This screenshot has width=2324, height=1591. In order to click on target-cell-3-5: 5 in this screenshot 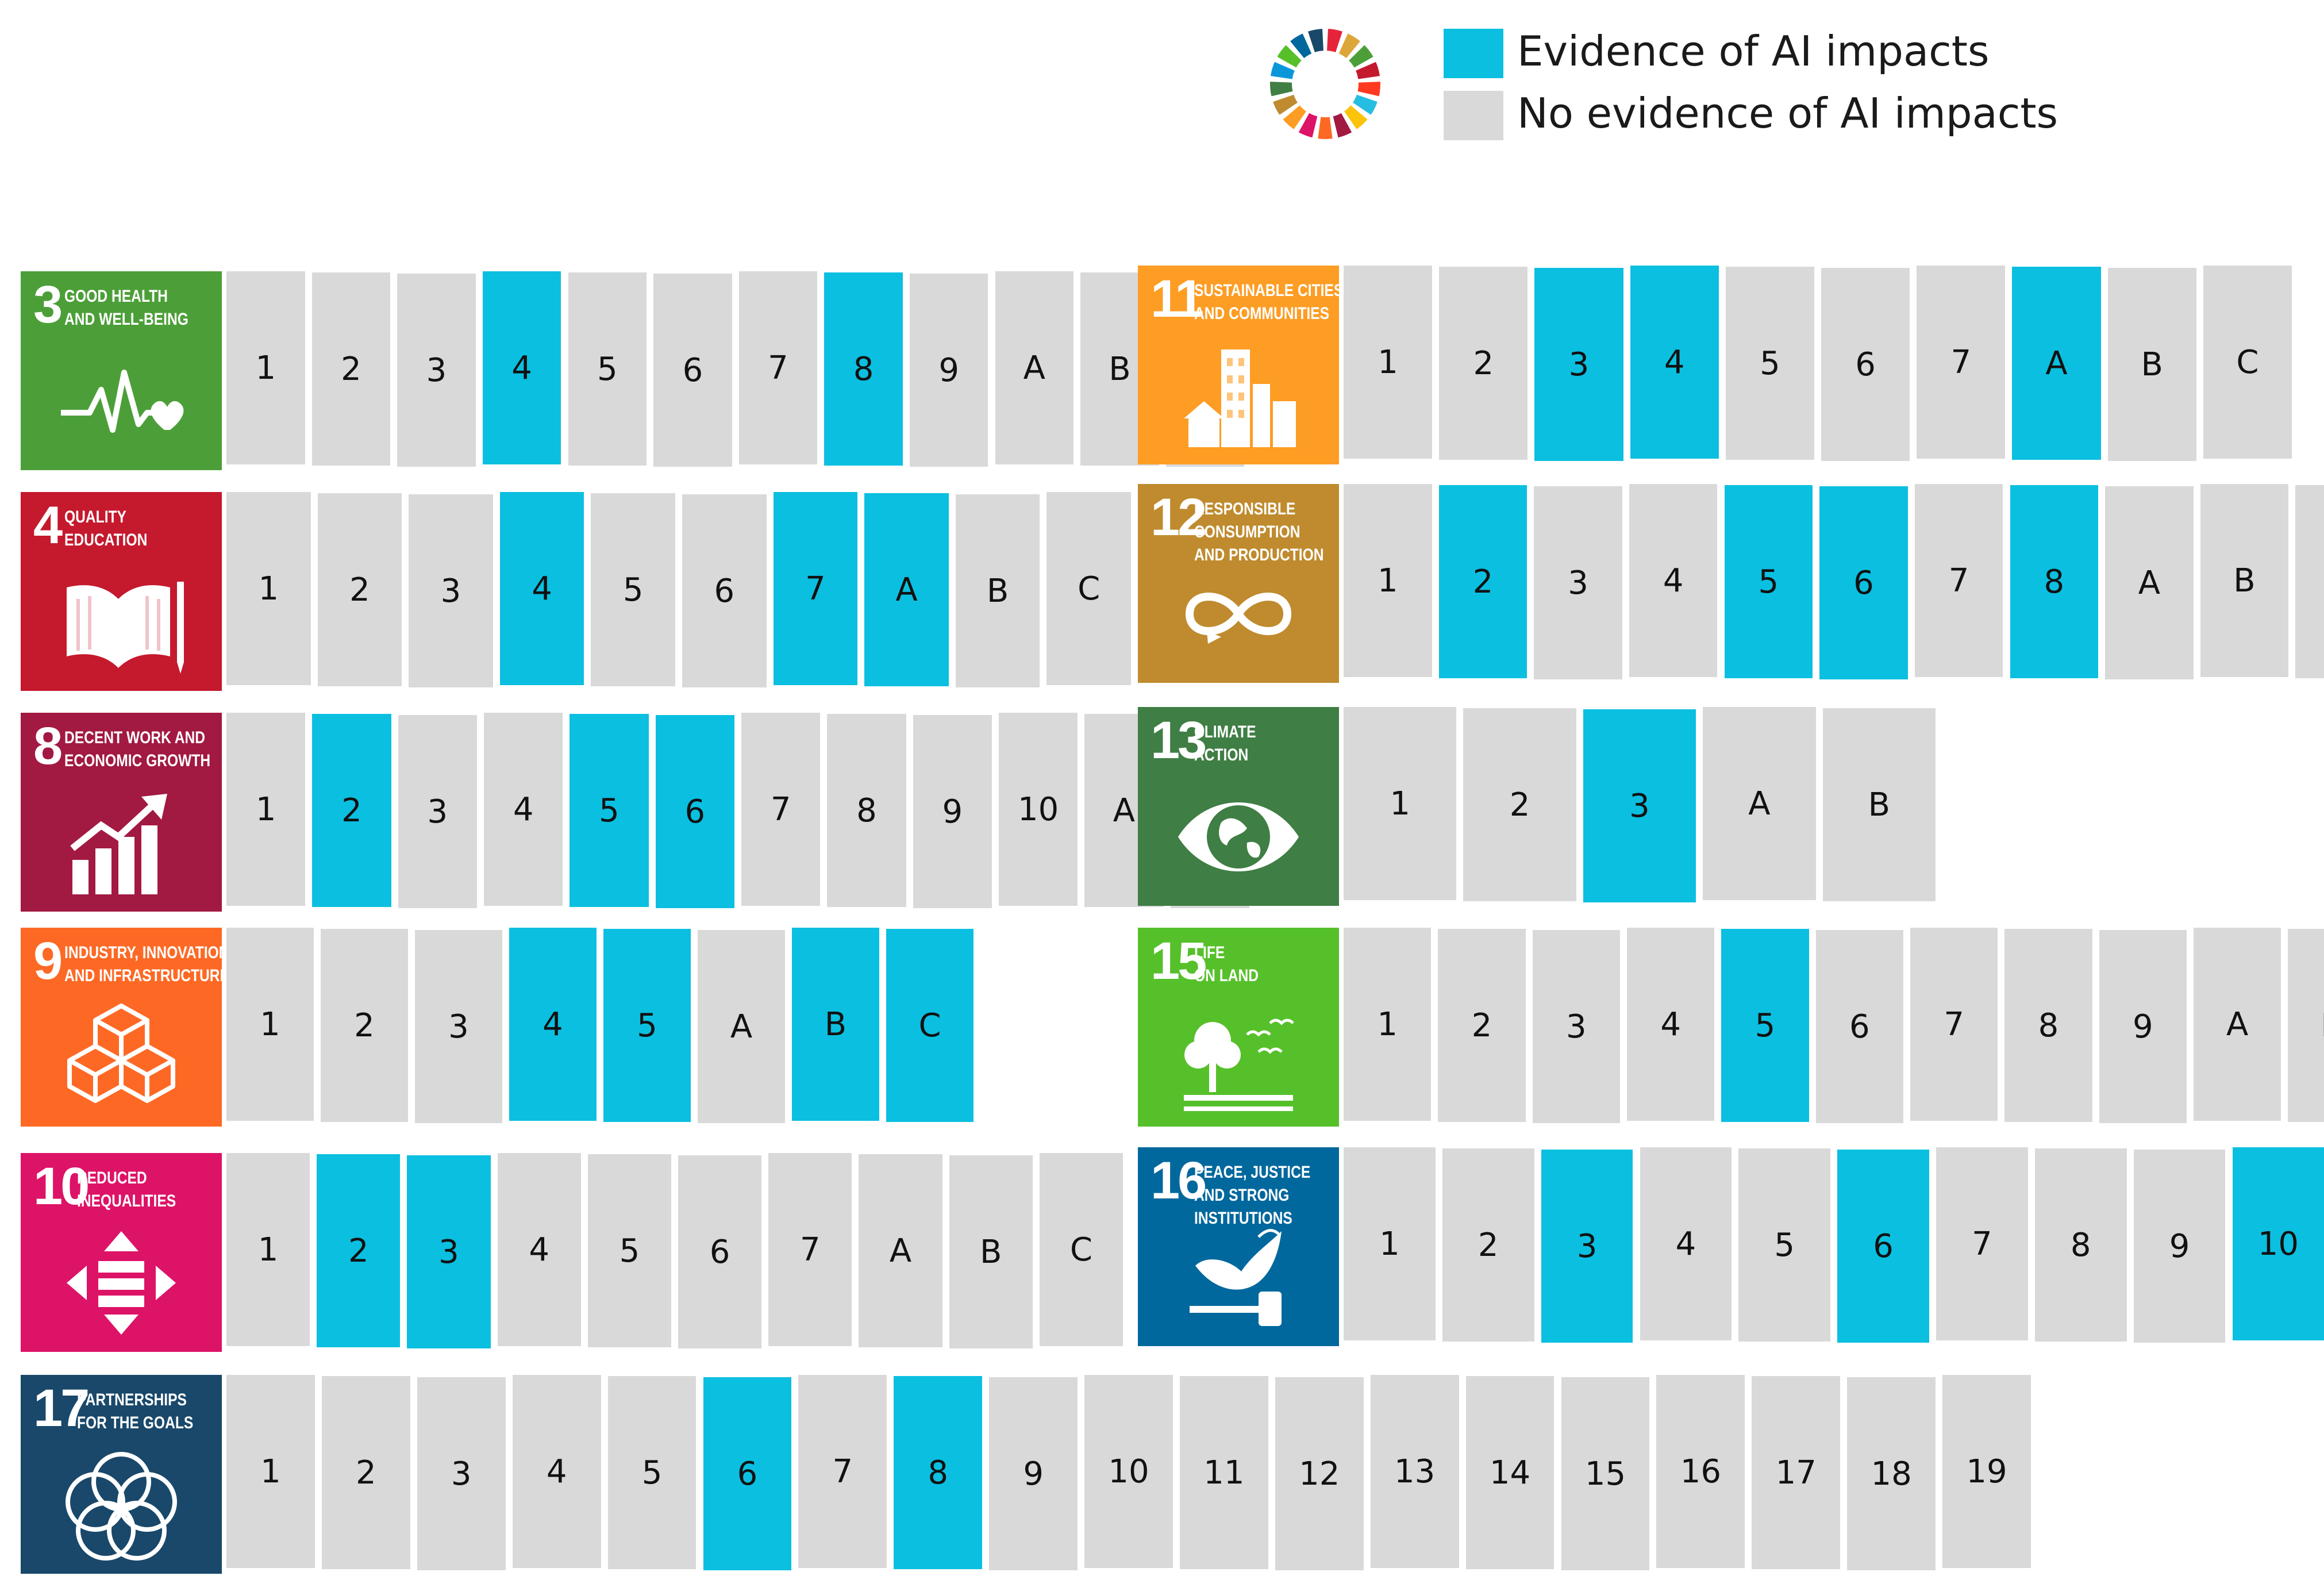, I will do `click(607, 369)`.